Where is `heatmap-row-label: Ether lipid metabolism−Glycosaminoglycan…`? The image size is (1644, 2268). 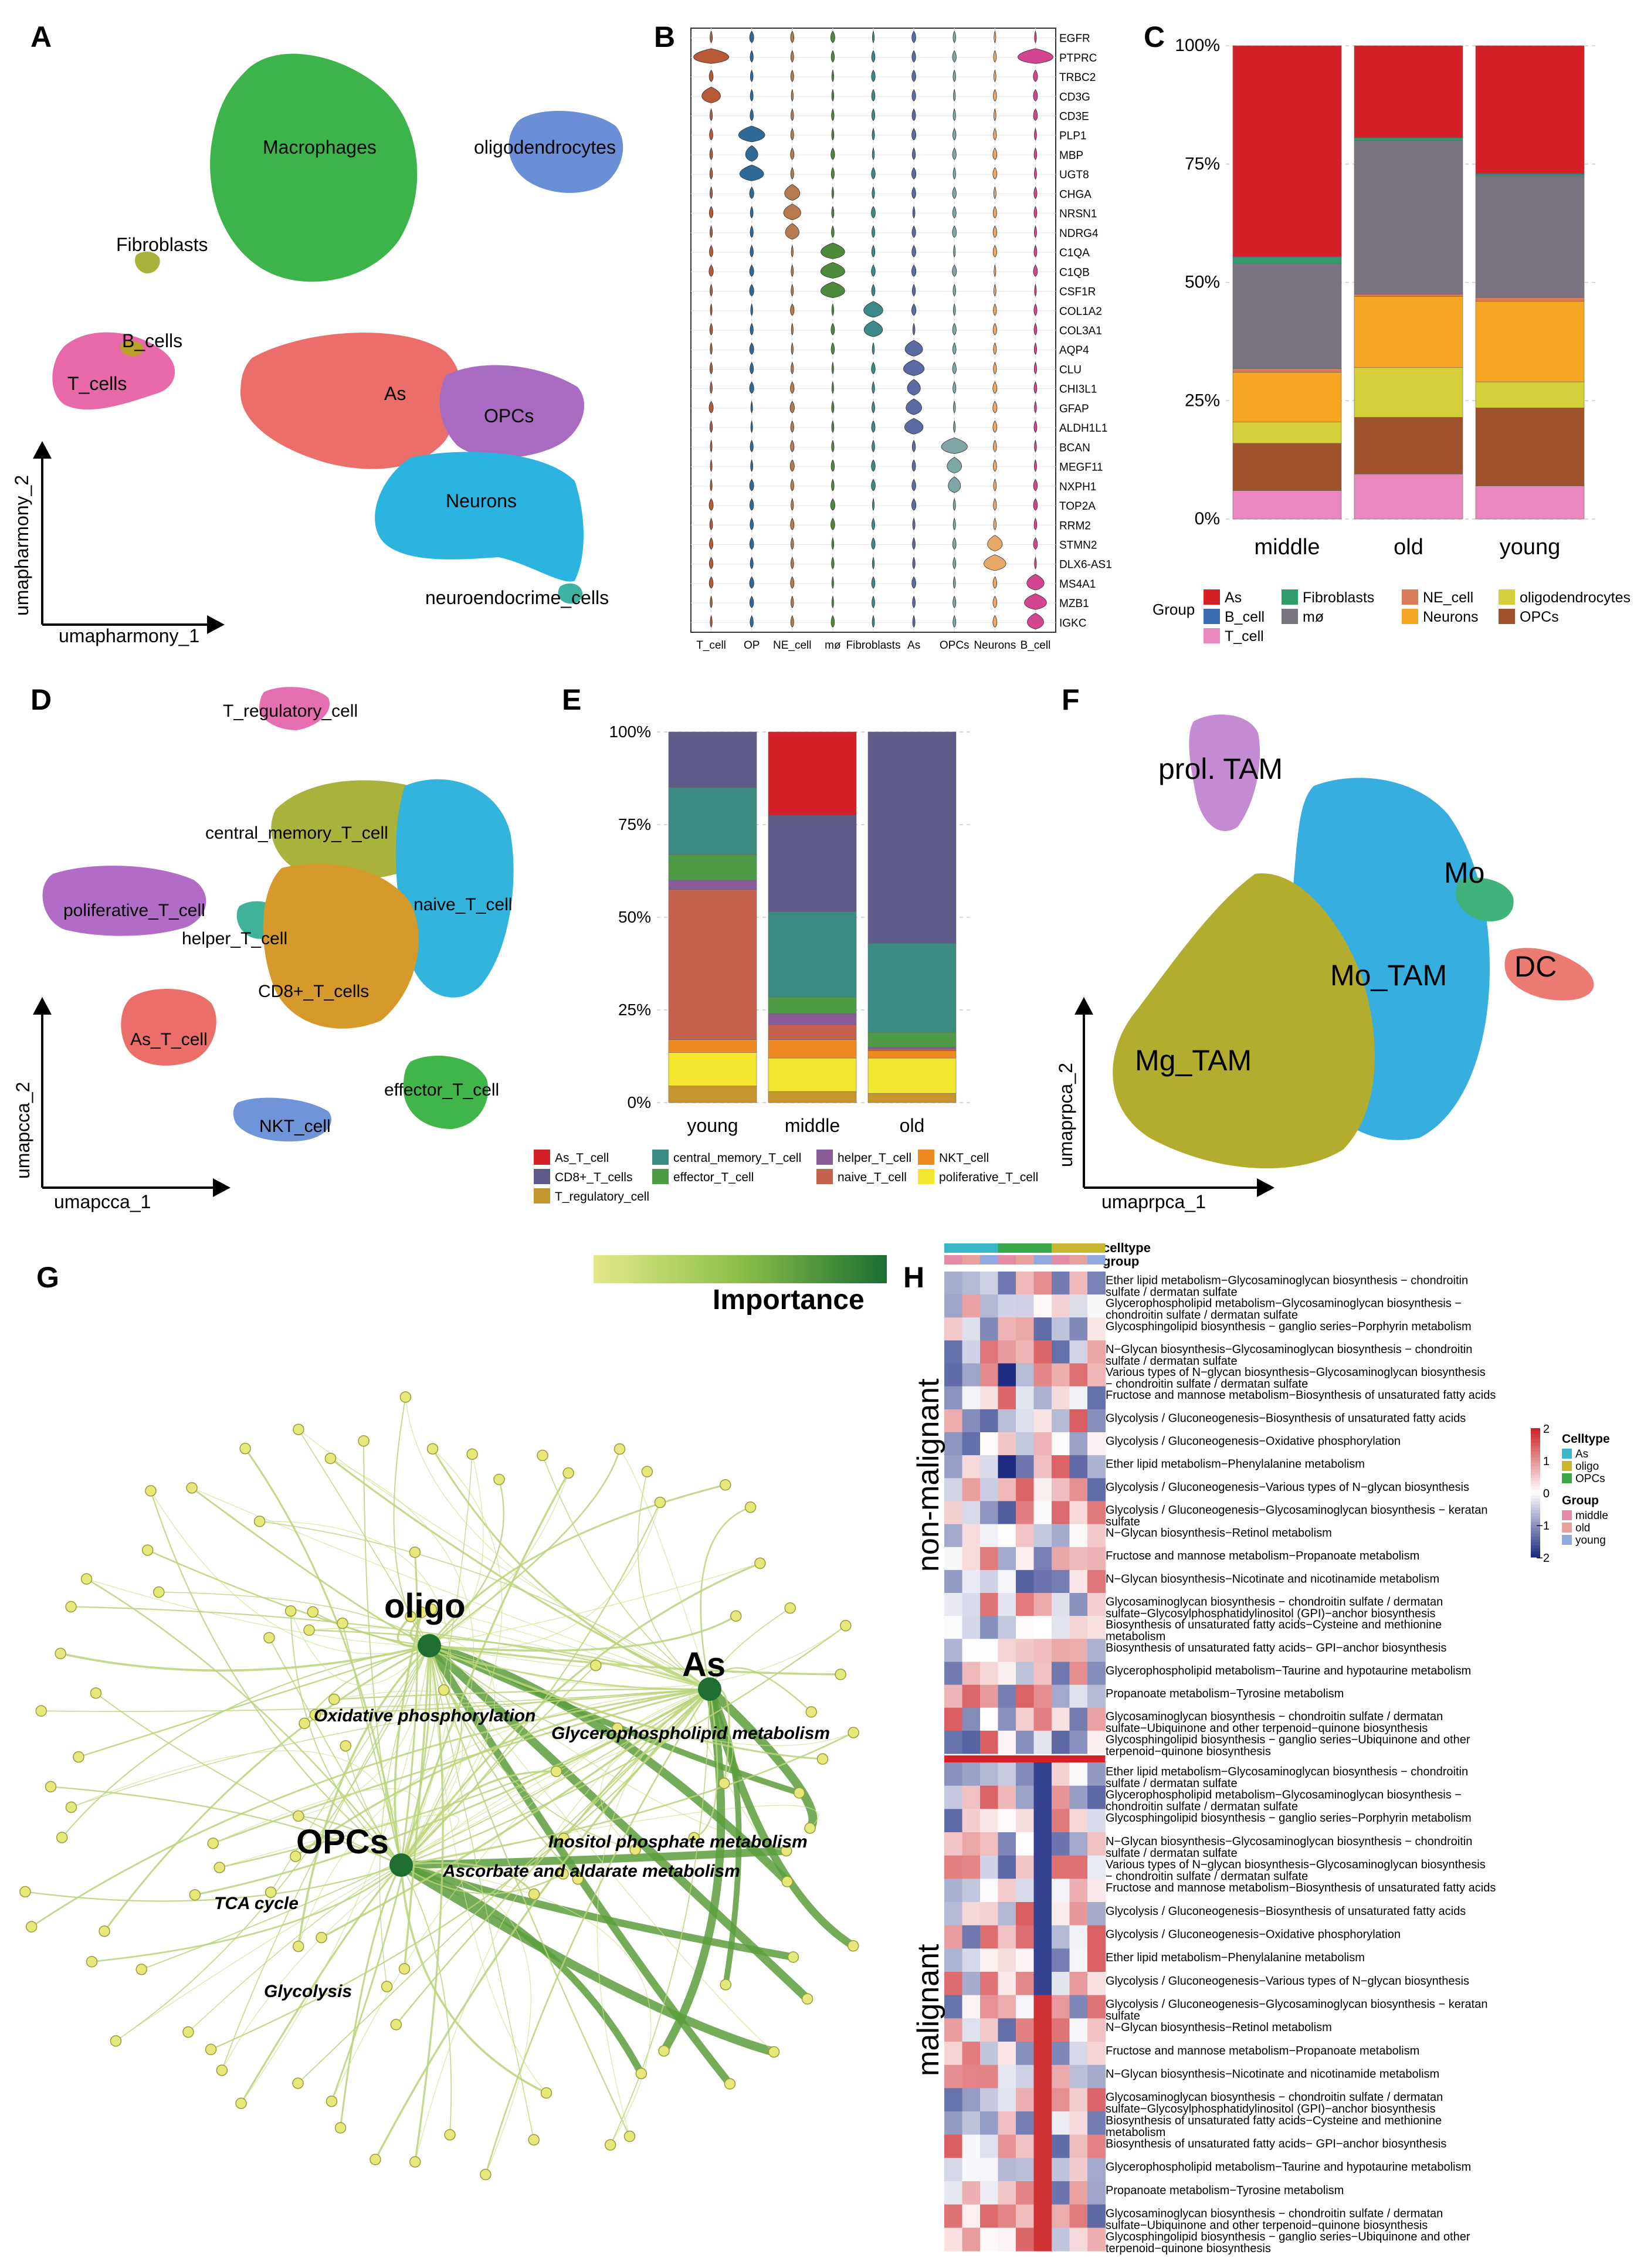 heatmap-row-label: Ether lipid metabolism−Glycosaminoglycan… is located at coordinates (1287, 1778).